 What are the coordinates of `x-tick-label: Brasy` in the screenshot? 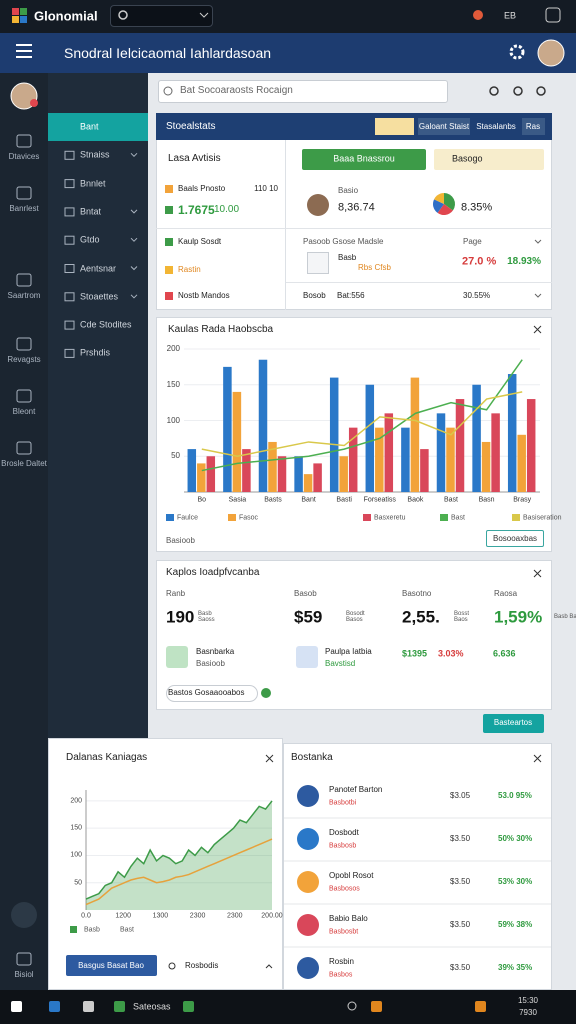 It's located at (522, 500).